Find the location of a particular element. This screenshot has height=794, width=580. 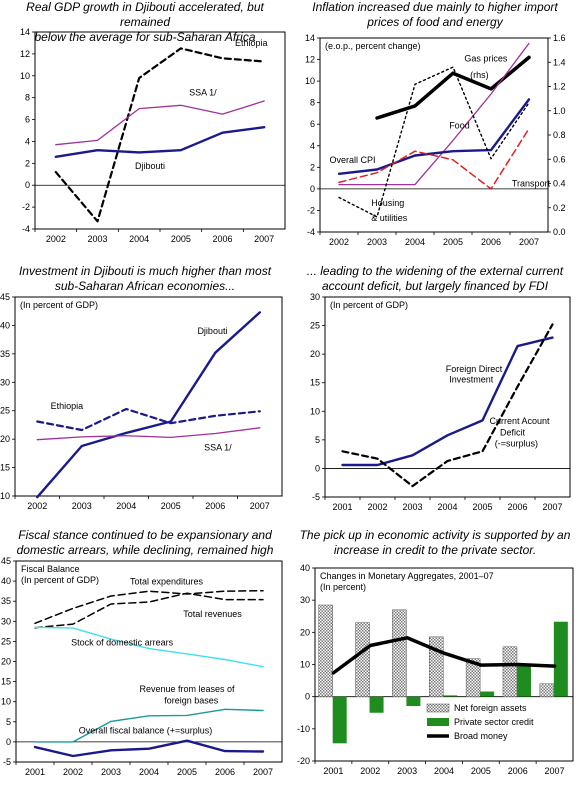

chart-note: (In percent) is located at coordinates (343, 587).